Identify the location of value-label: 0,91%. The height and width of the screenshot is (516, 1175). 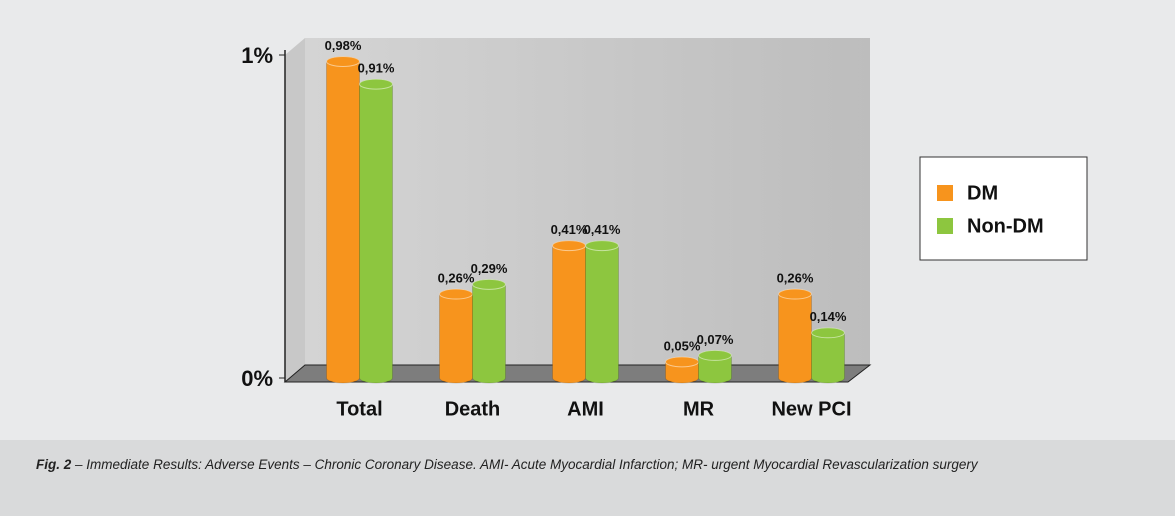
(376, 68).